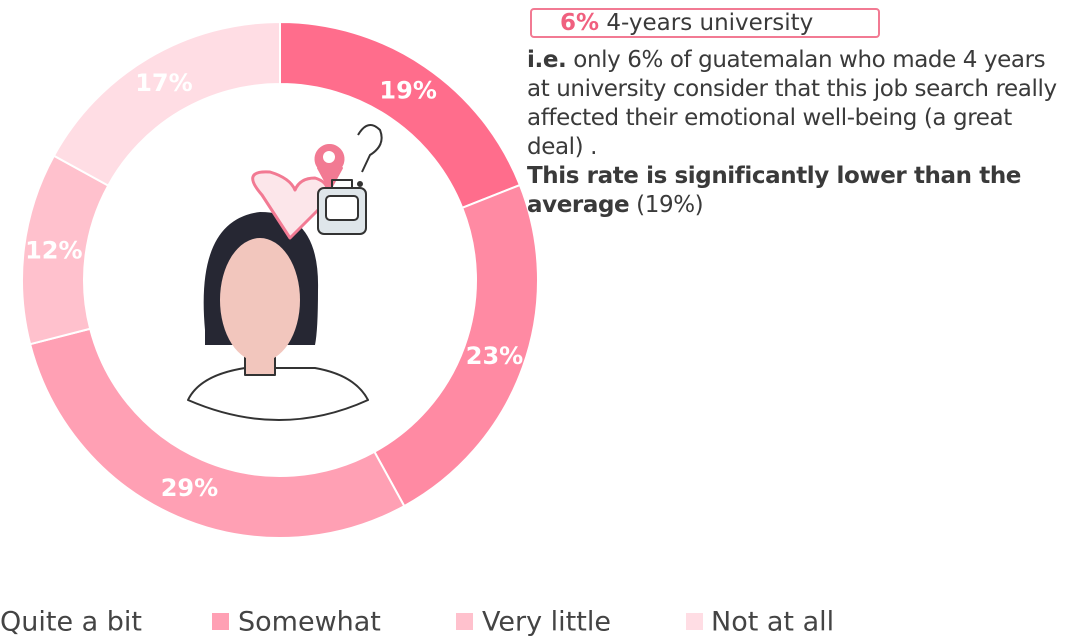 The width and height of the screenshot is (1084, 640). Describe the element at coordinates (710, 23) in the screenshot. I see `tag-label: 4-years university` at that location.